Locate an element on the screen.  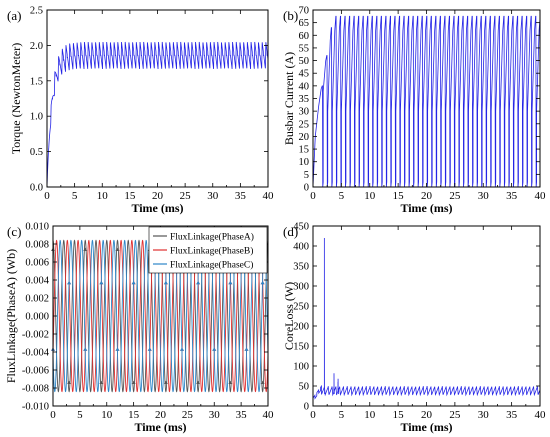
y-tick-label: -0.004 is located at coordinates (36, 353).